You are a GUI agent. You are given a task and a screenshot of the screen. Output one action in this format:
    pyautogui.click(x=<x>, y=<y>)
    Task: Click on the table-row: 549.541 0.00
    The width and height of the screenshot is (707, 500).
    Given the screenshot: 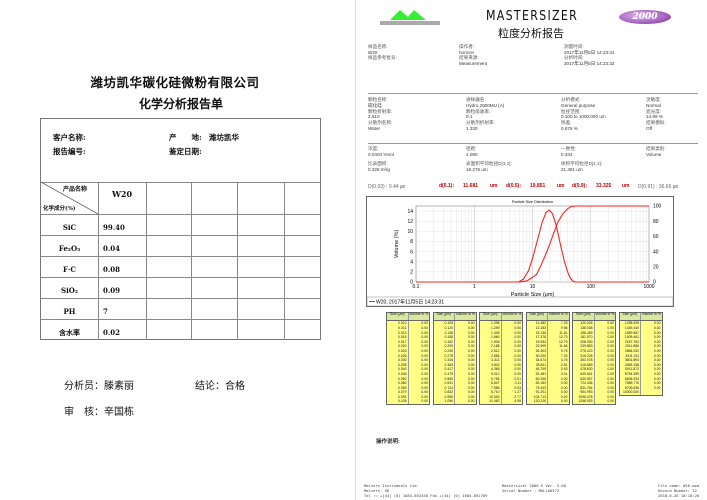 What is the action you would take?
    pyautogui.click(x=594, y=374)
    